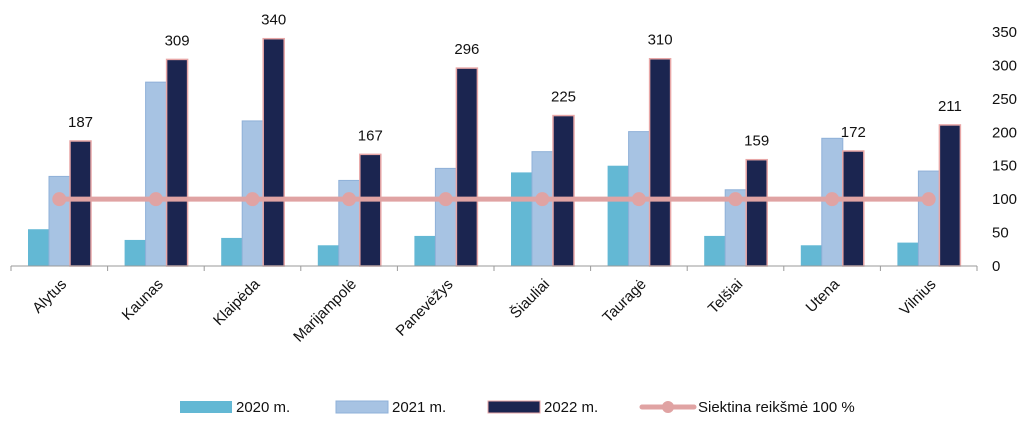 Image resolution: width=1025 pixels, height=421 pixels. Describe the element at coordinates (624, 301) in the screenshot. I see `x-tick-label-7: Tauragė` at that location.